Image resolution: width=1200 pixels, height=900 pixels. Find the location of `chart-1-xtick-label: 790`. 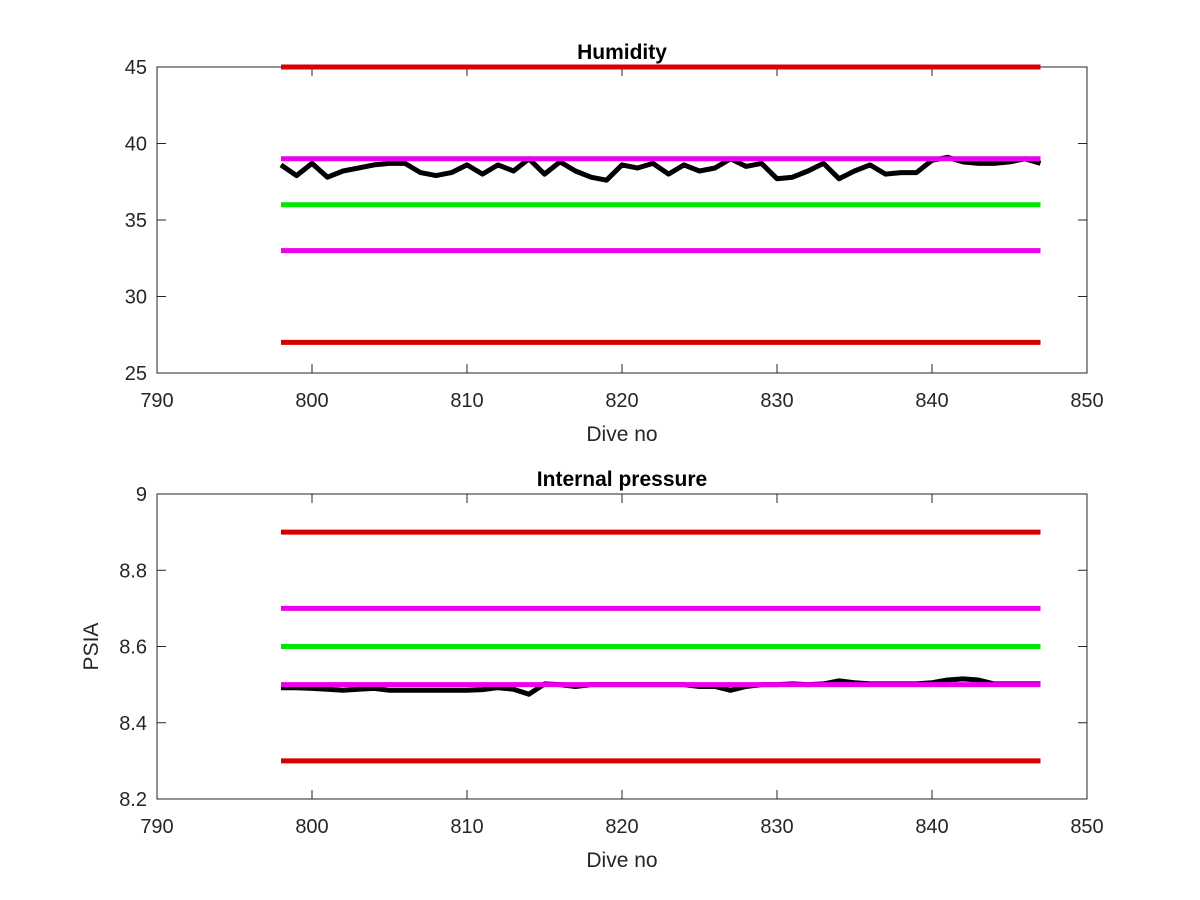

chart-1-xtick-label: 790 is located at coordinates (156, 827).